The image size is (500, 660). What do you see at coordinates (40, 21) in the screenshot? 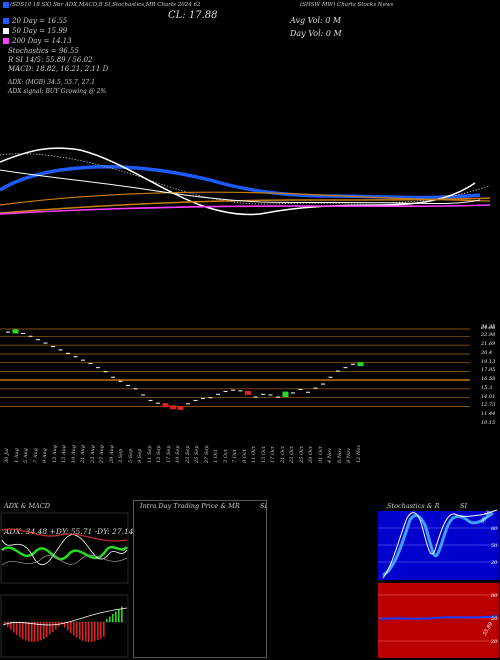
I see `ema20-label: 20 Day = 16.55` at bounding box center [40, 21].